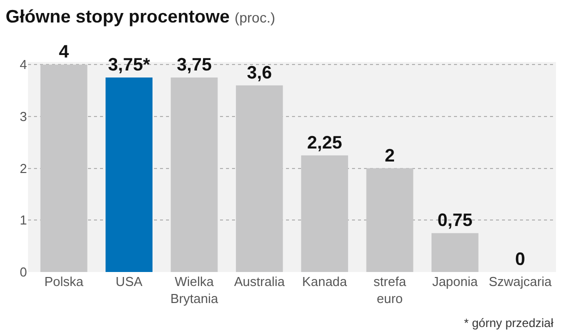  Describe the element at coordinates (23, 272) in the screenshot. I see `y-tick-label: 0` at that location.